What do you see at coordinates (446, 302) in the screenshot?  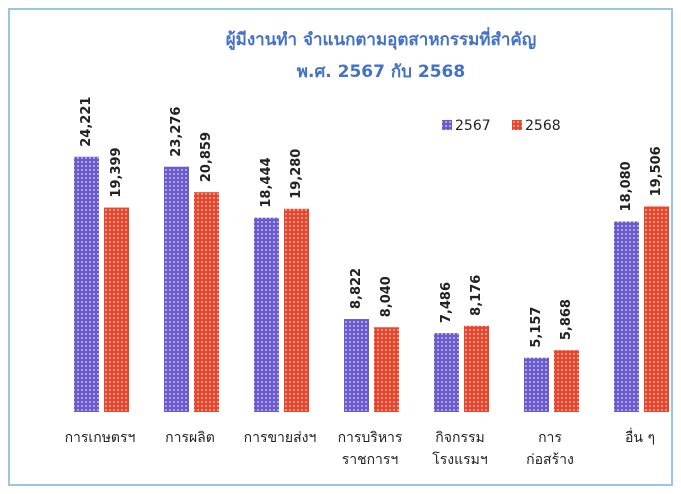 I see `value-label: 7,486` at bounding box center [446, 302].